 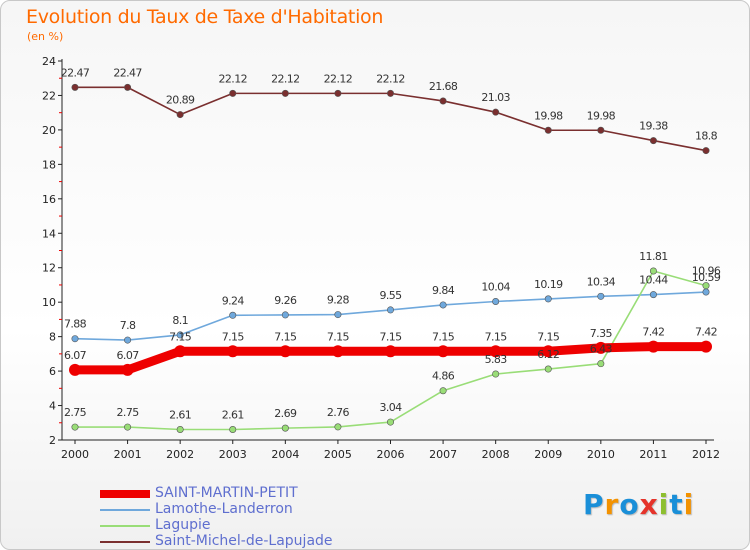 I want to click on y-tick-label: 4, so click(x=52, y=406).